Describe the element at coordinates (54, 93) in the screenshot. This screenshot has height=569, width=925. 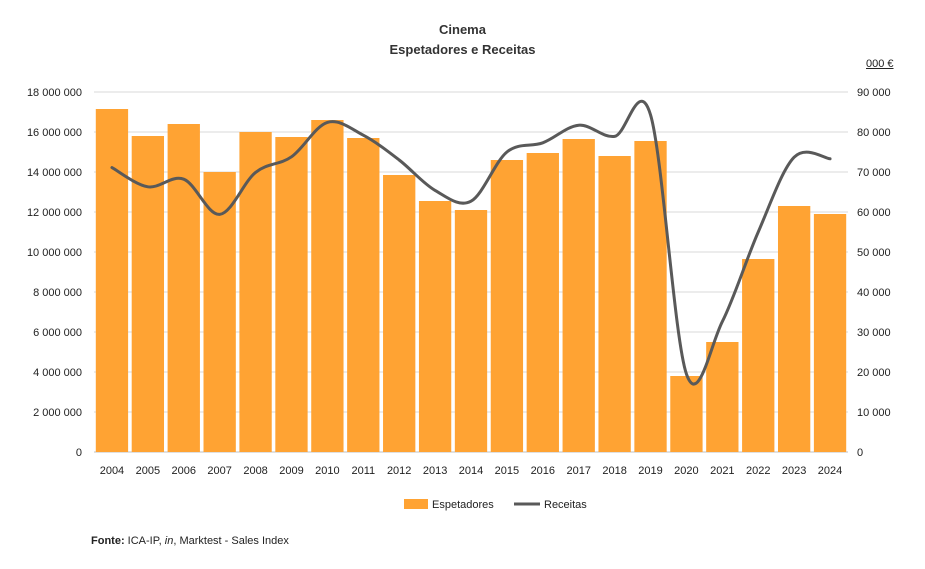
I see `left-tick-label: 18 000 000` at that location.